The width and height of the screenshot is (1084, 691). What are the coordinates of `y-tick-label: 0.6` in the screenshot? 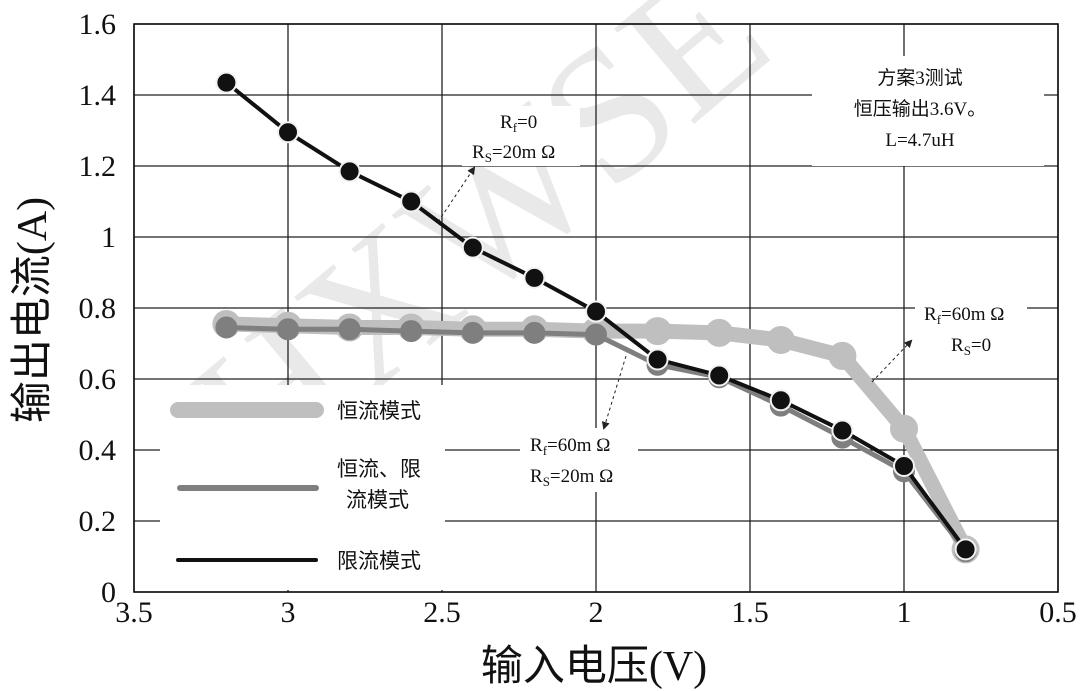 It's located at (98, 379).